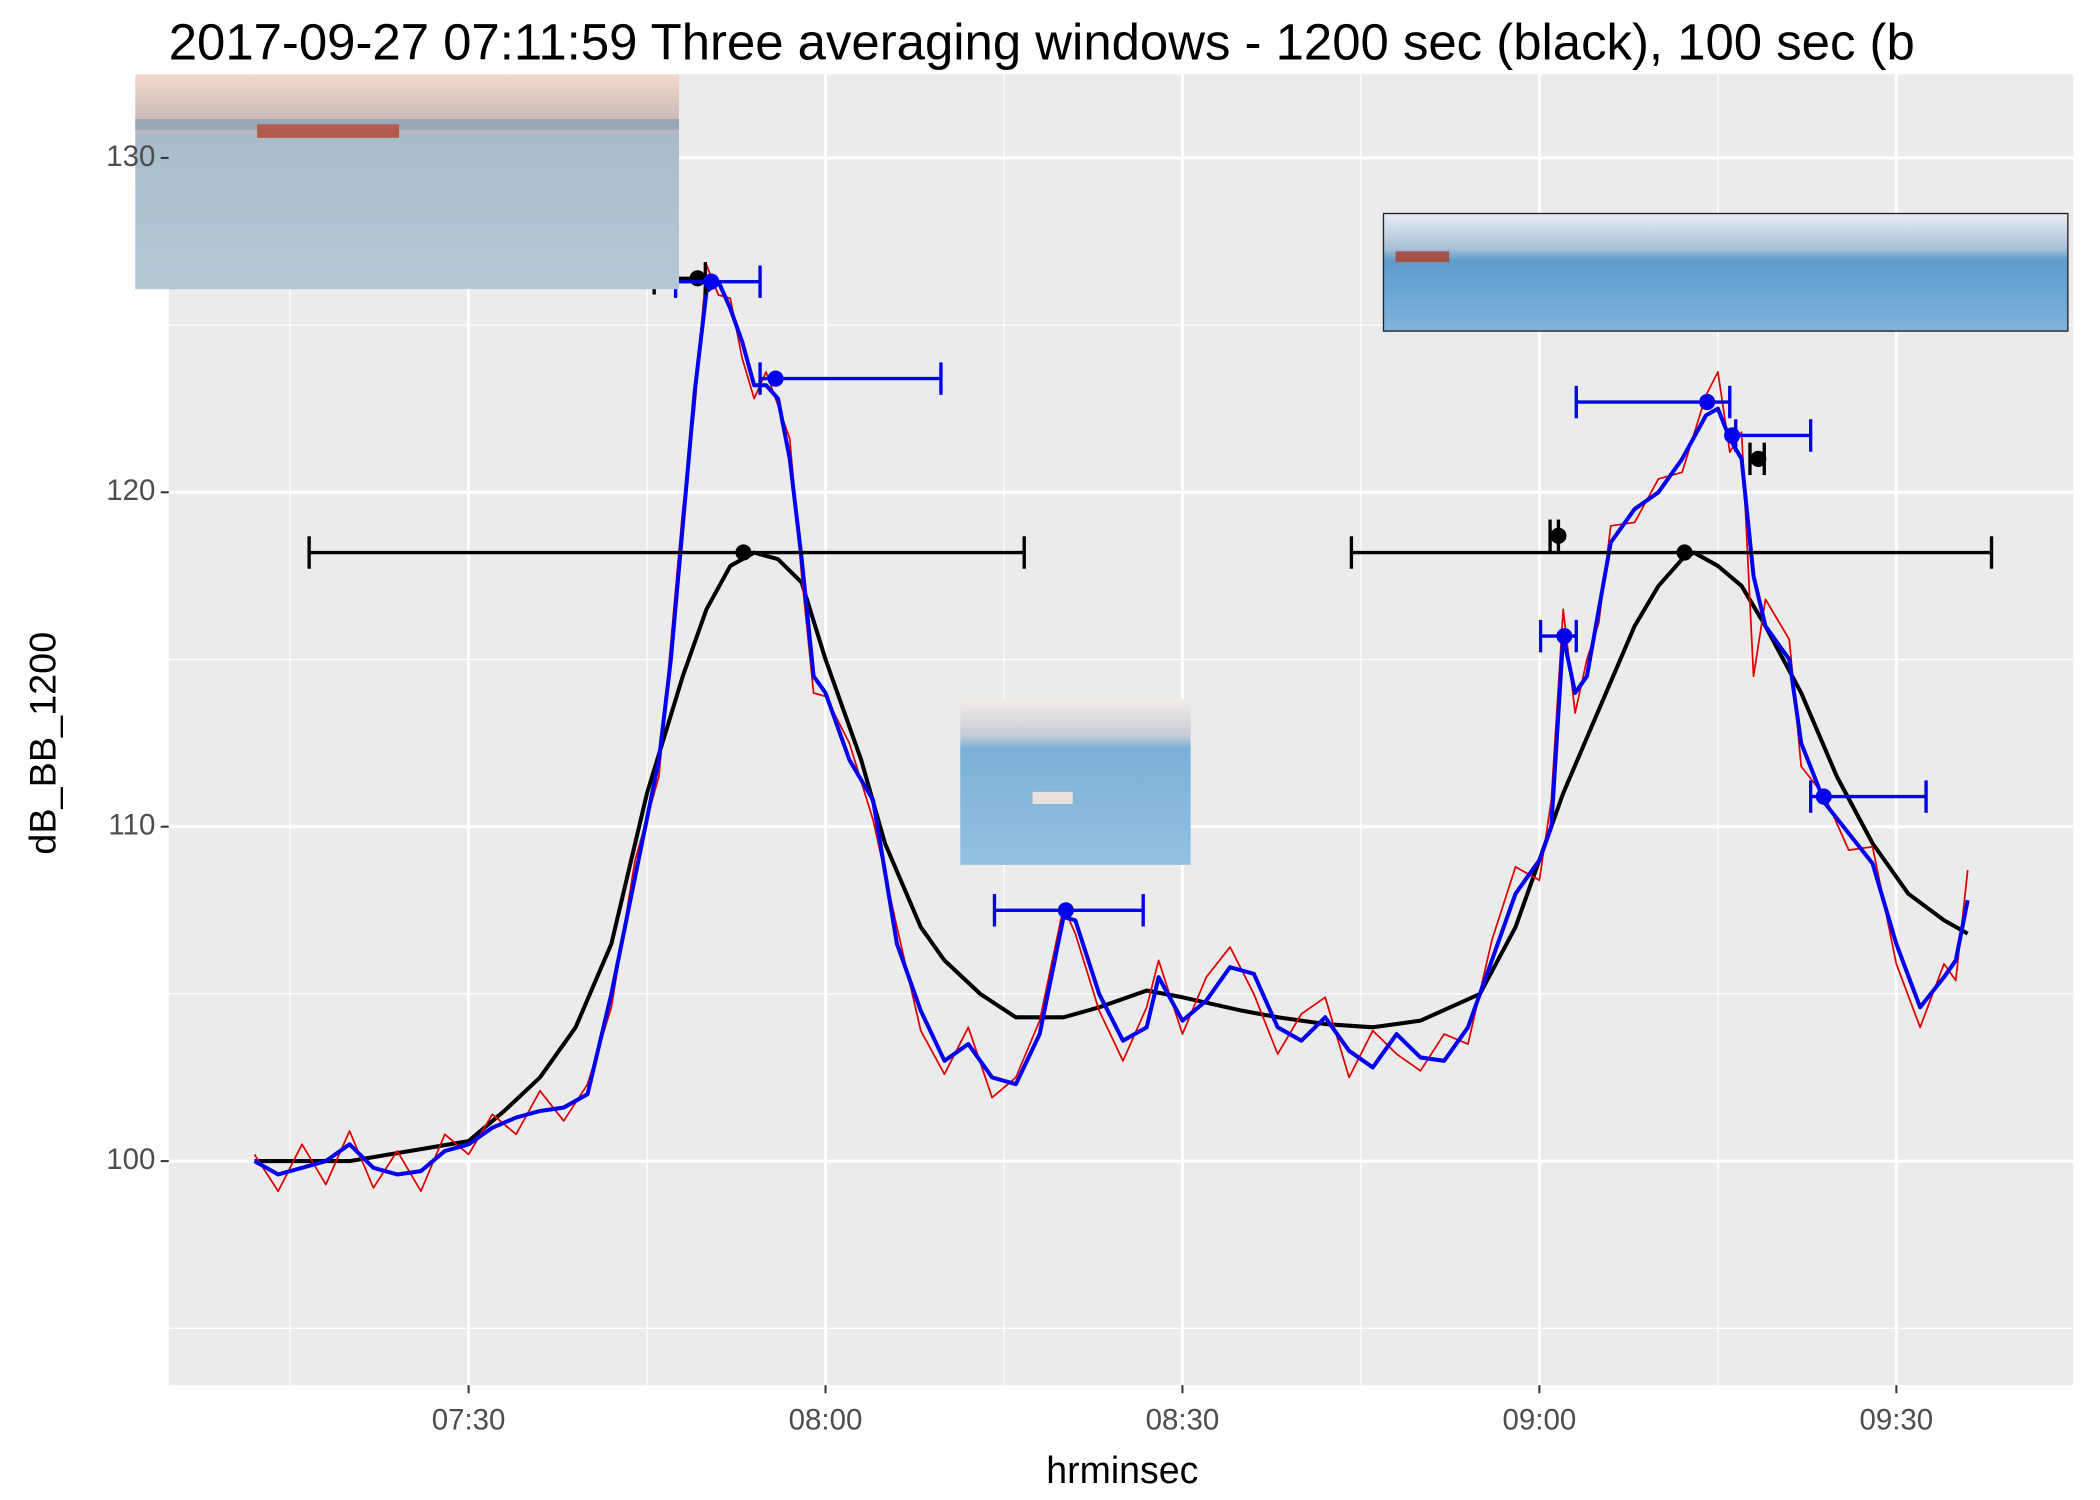  Describe the element at coordinates (826, 1419) in the screenshot. I see `x-tick-label: 08:00` at that location.